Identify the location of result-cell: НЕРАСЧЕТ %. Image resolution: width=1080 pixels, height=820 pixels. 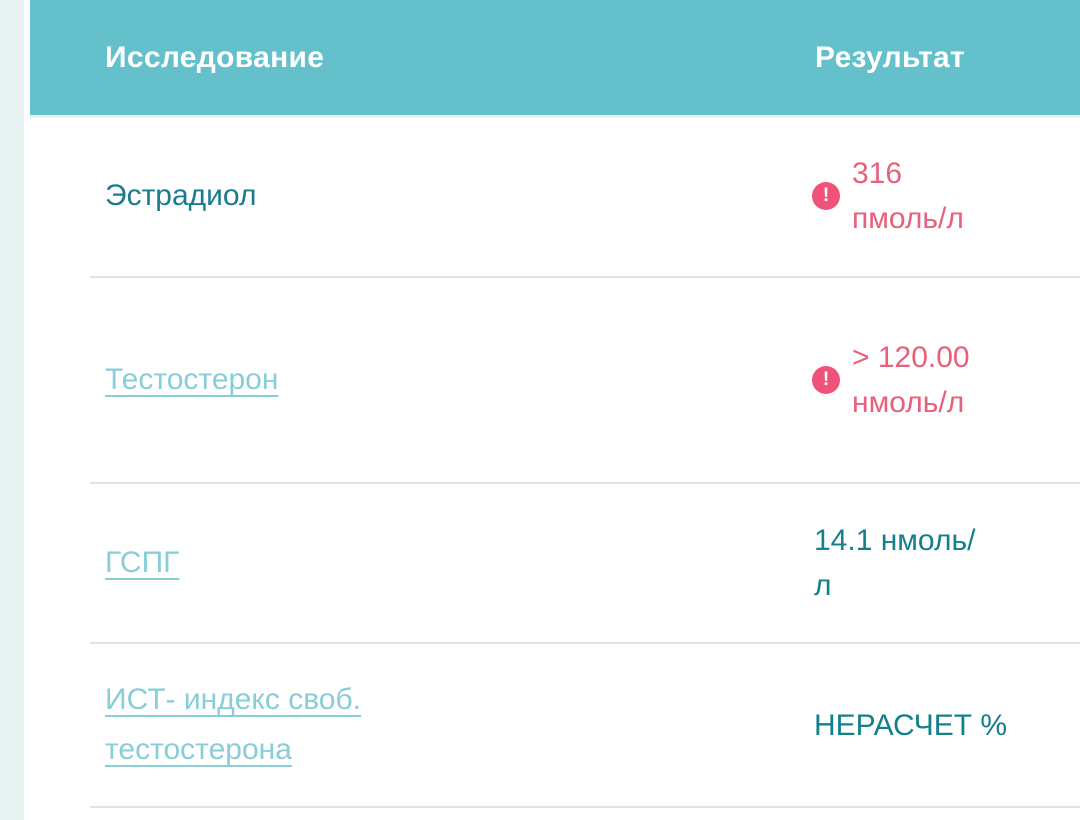
(946, 725).